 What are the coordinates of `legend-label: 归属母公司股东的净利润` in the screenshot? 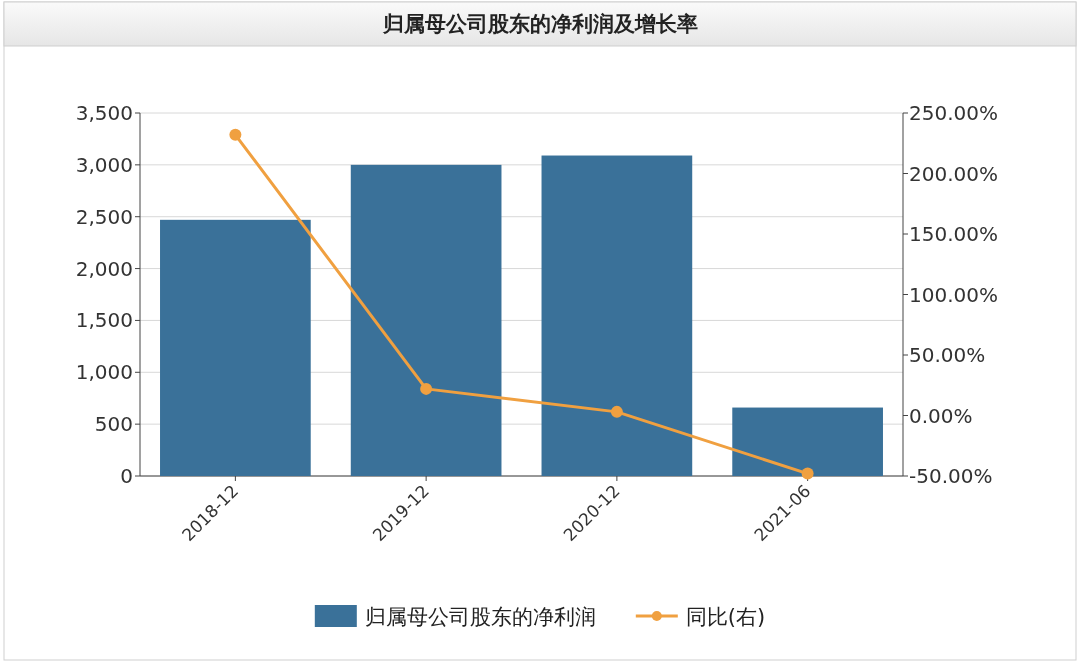 It's located at (480, 617).